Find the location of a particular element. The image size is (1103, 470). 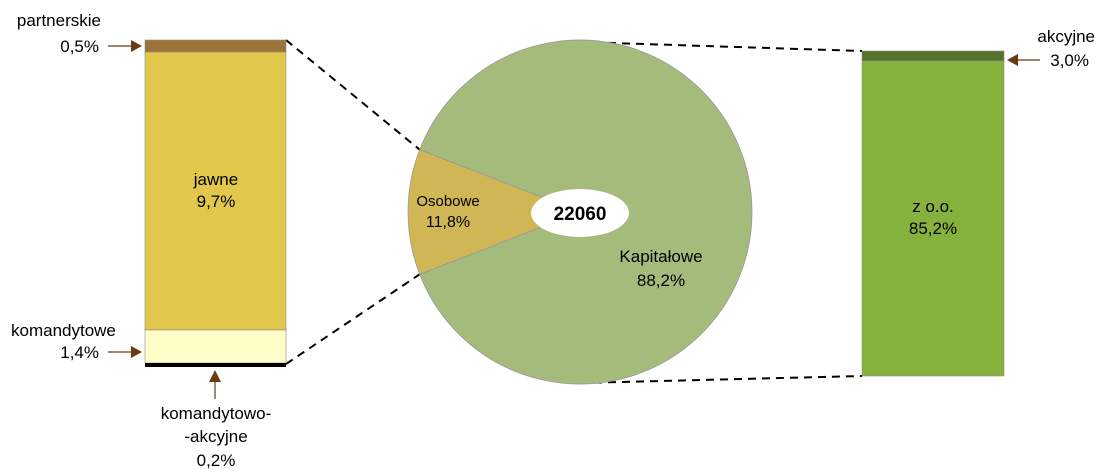

annotation-label-komandytowo-akcyjne-line1: komandytowo- is located at coordinates (216, 413).